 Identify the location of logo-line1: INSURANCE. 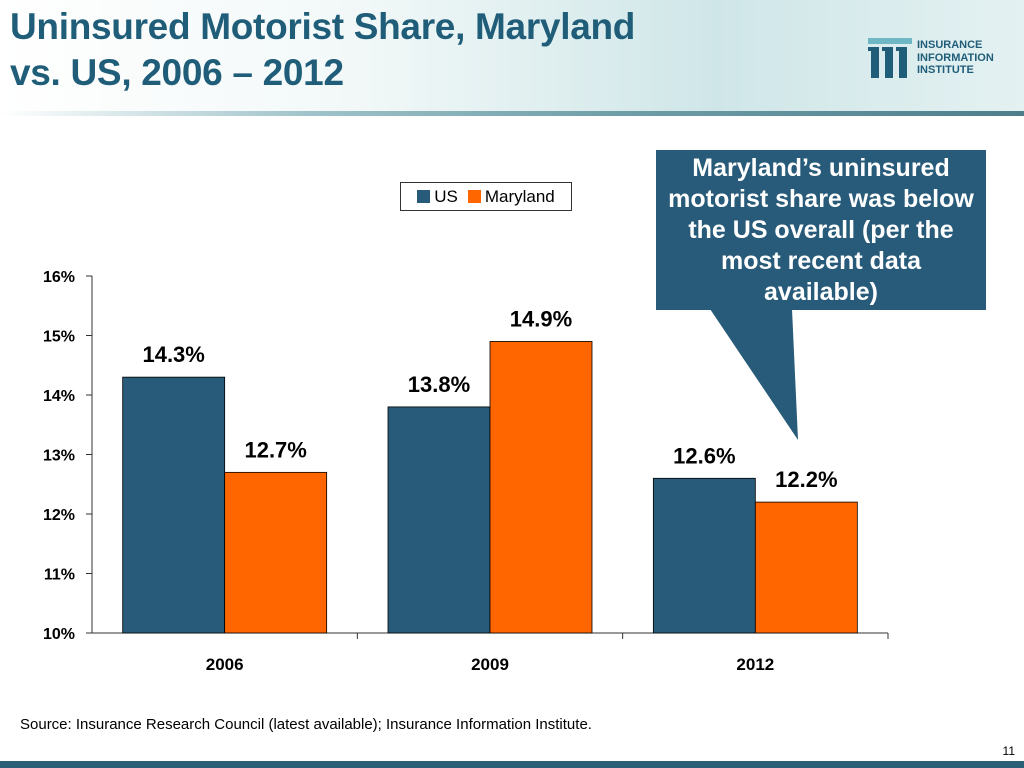
(950, 45).